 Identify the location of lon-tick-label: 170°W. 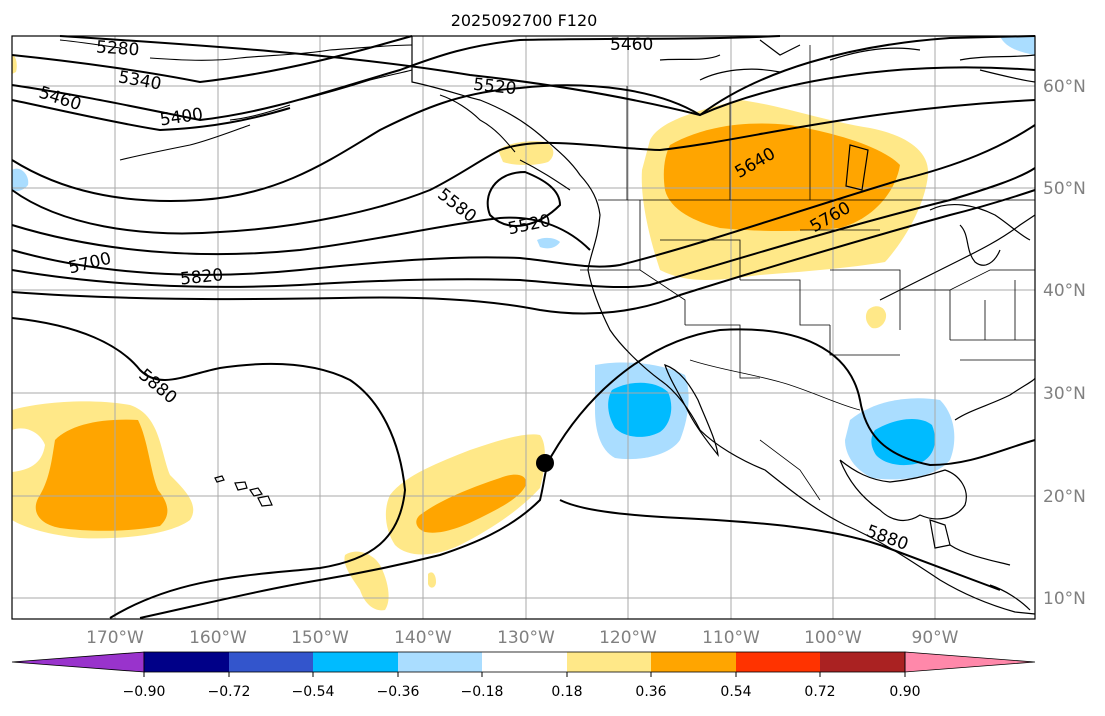
(115, 638).